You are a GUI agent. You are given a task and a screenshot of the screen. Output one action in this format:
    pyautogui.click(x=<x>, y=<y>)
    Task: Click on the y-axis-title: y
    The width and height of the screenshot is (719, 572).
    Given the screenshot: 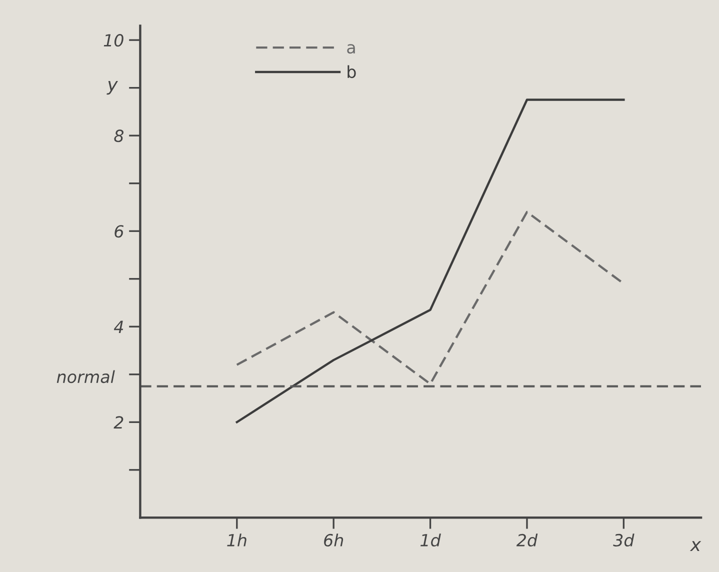 What is the action you would take?
    pyautogui.click(x=112, y=87)
    